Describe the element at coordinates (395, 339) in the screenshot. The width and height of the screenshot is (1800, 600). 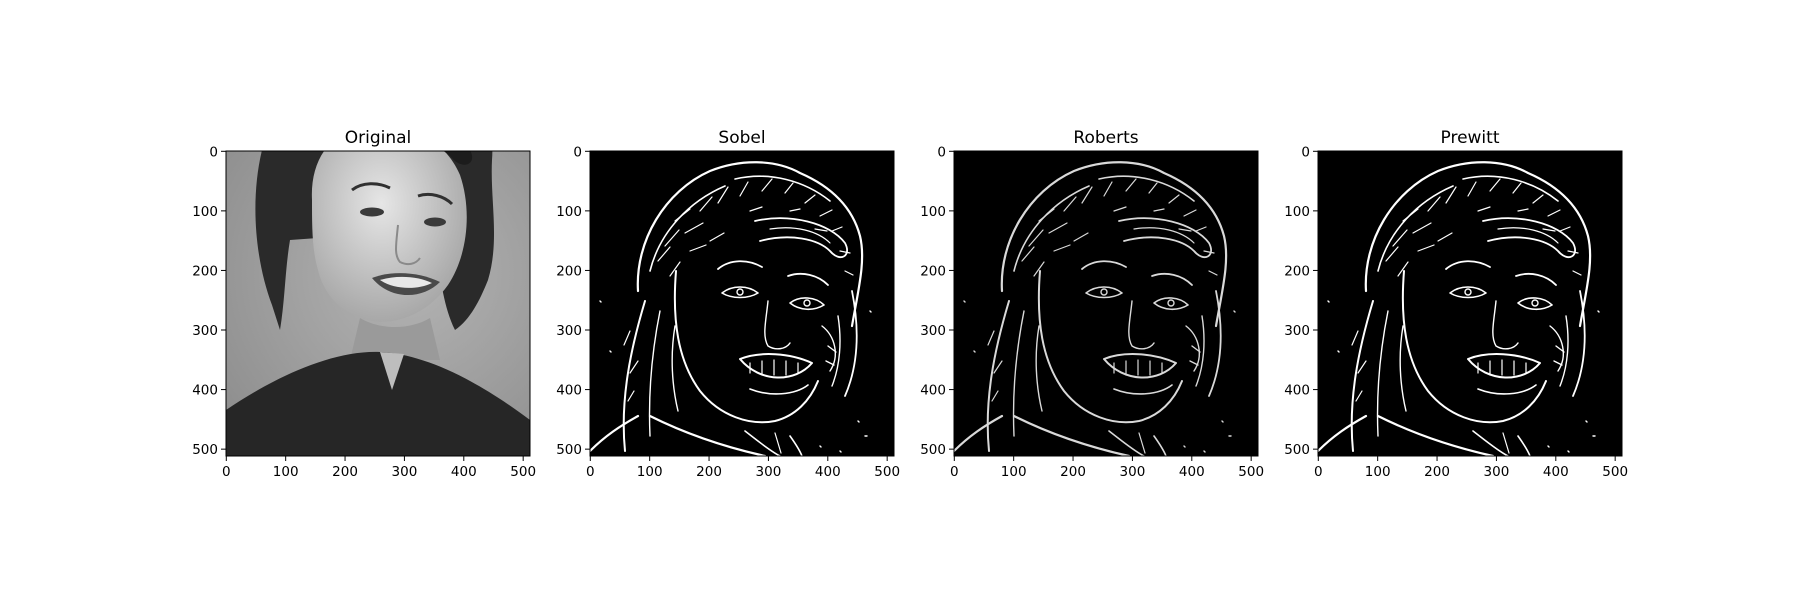
I see `neck` at that location.